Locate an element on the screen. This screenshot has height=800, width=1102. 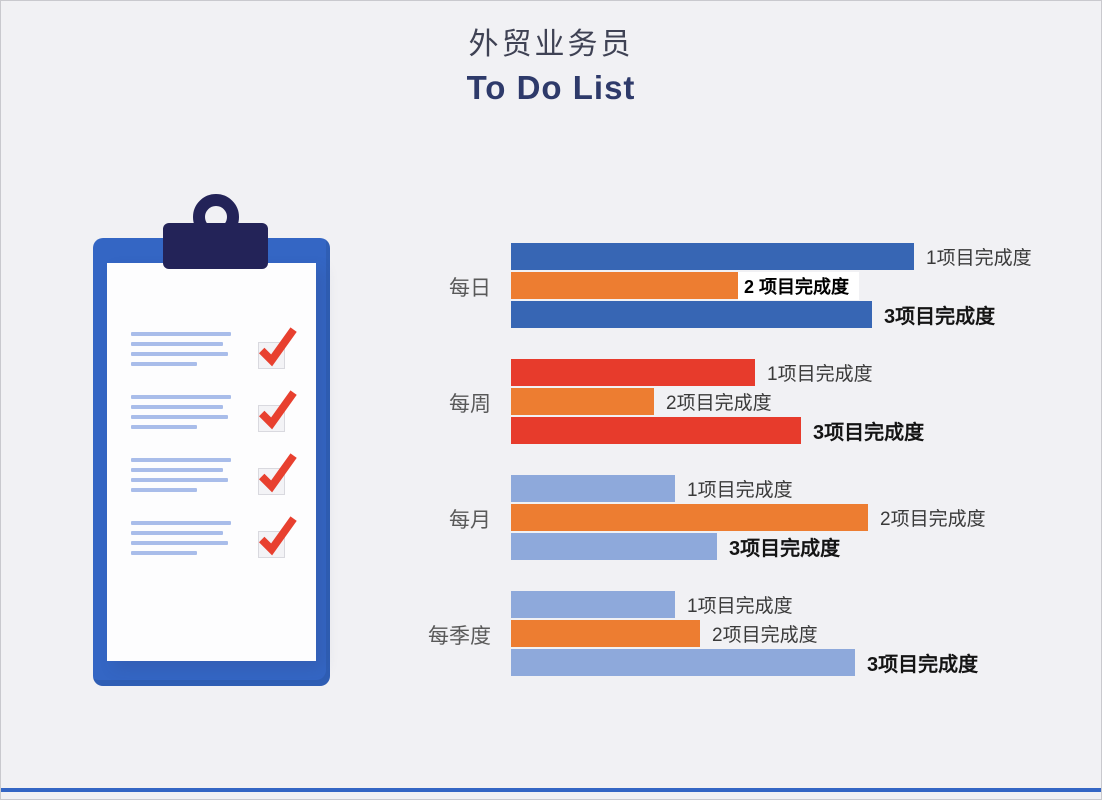
bar-row: 2 项目完成度 is located at coordinates (801, 285).